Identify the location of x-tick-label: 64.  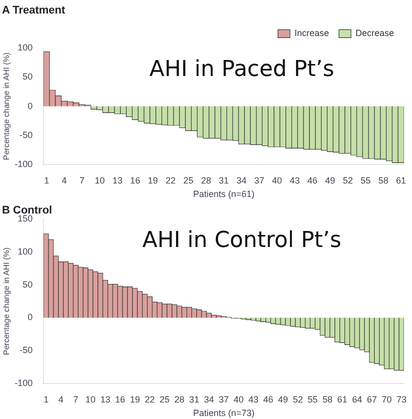
(357, 399).